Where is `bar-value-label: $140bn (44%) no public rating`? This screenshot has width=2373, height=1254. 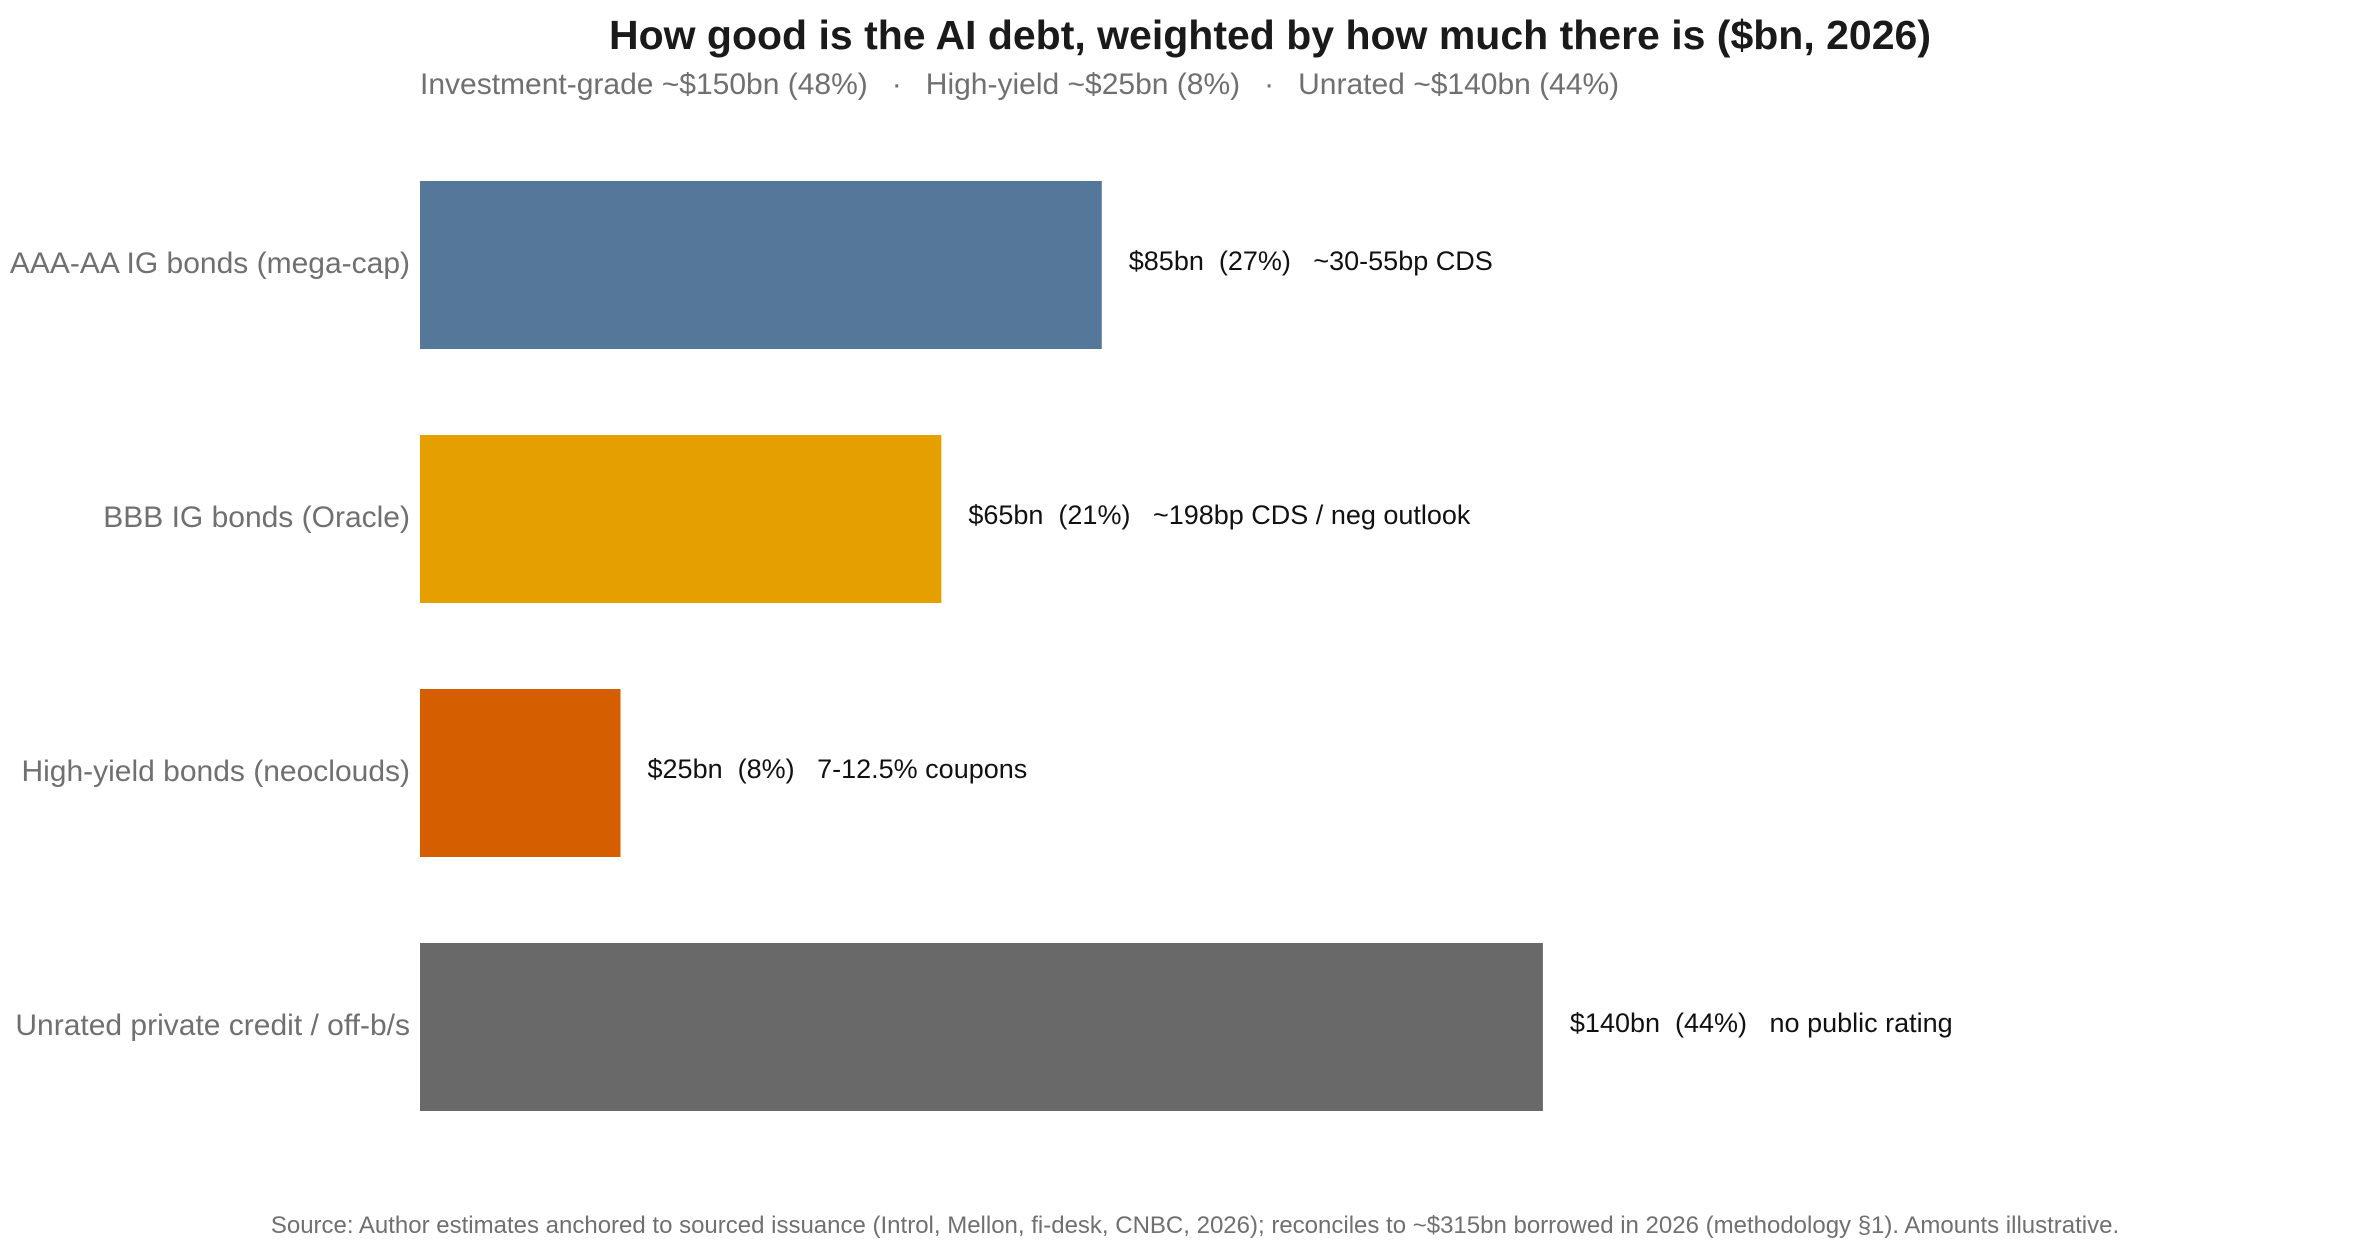 bar-value-label: $140bn (44%) no public rating is located at coordinates (1761, 1023).